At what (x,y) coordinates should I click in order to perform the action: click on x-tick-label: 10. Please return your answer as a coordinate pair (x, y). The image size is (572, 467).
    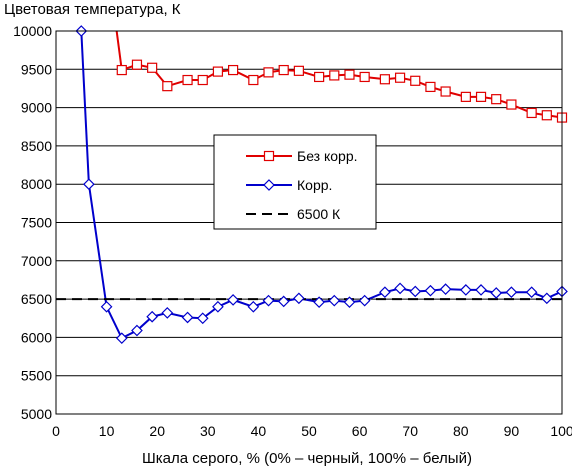
    Looking at the image, I should click on (107, 431).